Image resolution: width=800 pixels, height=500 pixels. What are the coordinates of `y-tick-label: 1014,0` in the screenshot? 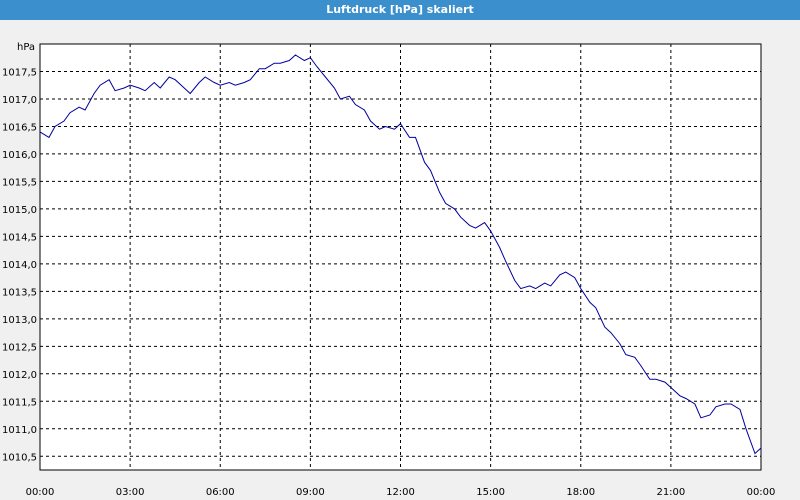 It's located at (19, 265).